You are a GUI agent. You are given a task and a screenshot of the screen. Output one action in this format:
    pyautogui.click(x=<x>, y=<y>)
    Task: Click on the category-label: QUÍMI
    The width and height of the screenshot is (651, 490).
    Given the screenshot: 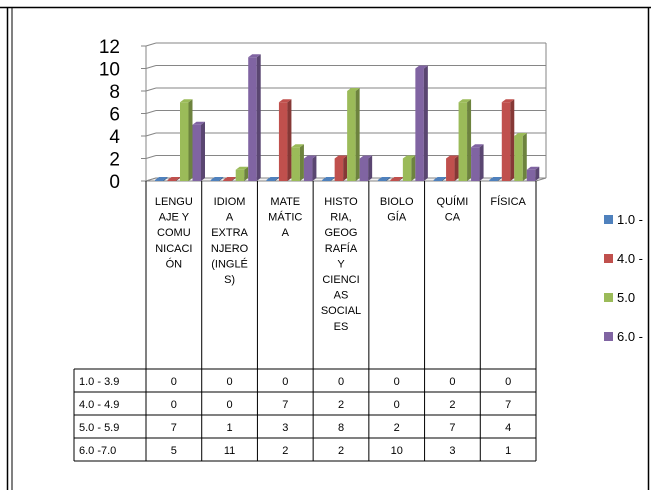 What is the action you would take?
    pyautogui.click(x=453, y=201)
    